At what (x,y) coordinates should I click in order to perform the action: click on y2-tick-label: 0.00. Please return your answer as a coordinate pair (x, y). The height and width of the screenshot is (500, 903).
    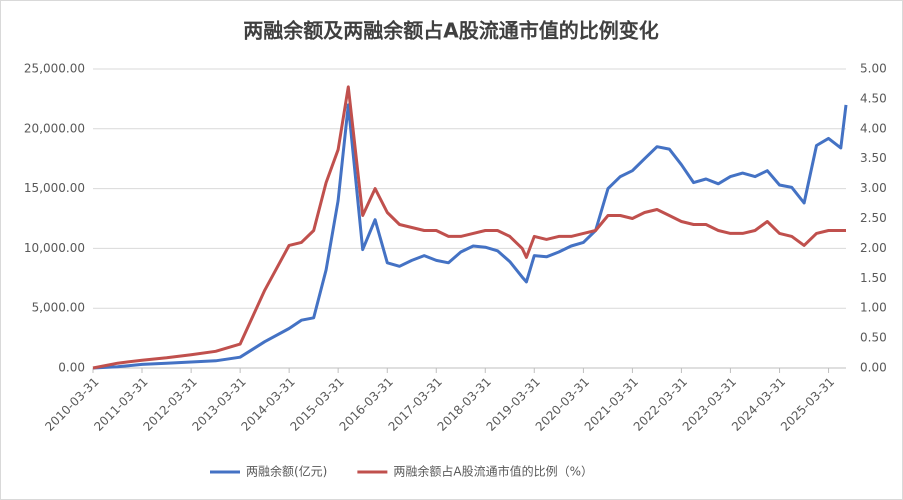
    Looking at the image, I should click on (873, 368).